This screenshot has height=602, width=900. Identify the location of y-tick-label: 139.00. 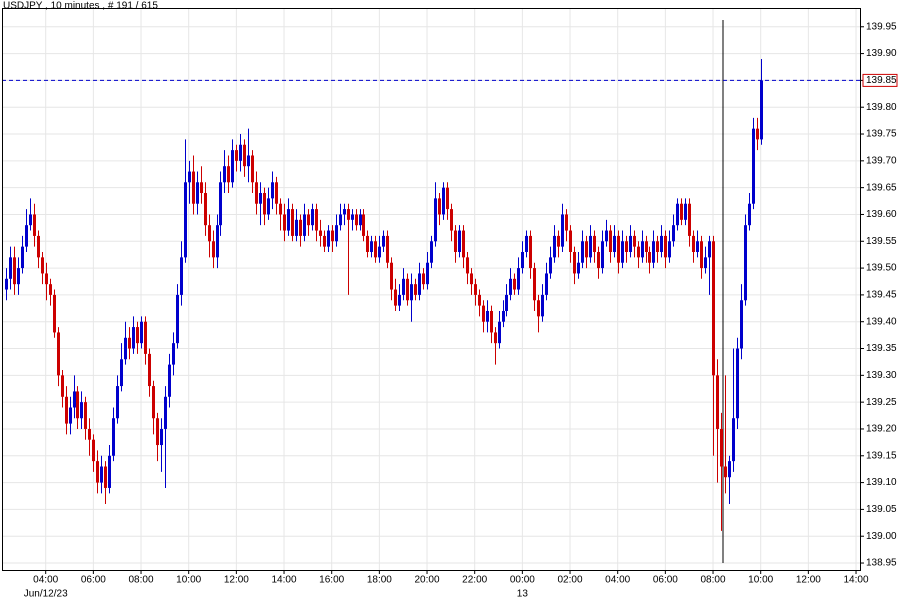
(881, 536).